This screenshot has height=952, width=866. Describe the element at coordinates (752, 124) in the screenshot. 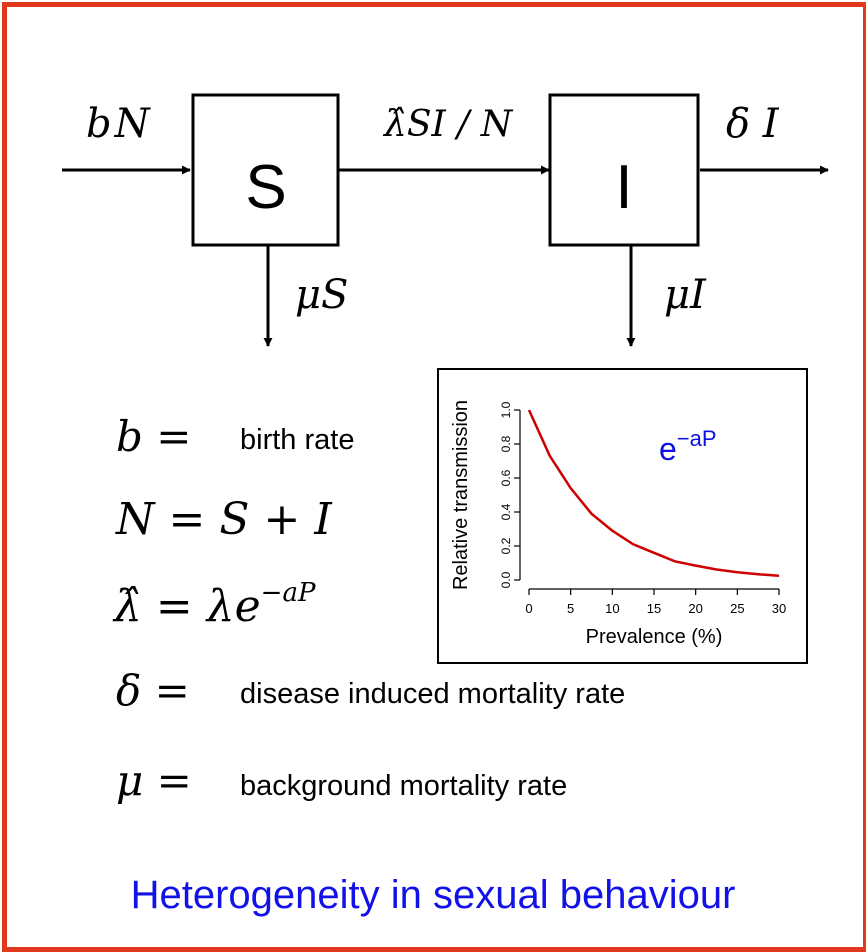

I see `disease-death-label: δ I` at that location.